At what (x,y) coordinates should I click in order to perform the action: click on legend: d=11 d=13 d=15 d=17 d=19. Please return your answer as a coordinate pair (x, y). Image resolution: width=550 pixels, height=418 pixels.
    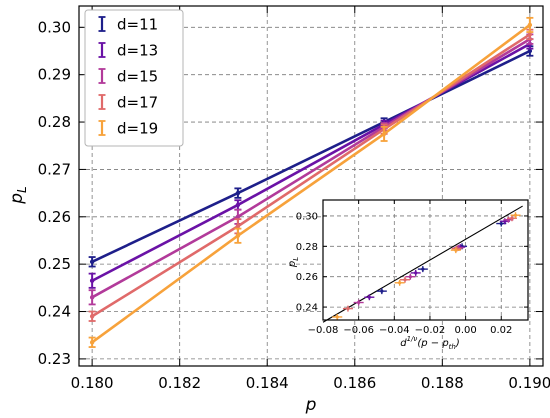
    Looking at the image, I should click on (134, 78).